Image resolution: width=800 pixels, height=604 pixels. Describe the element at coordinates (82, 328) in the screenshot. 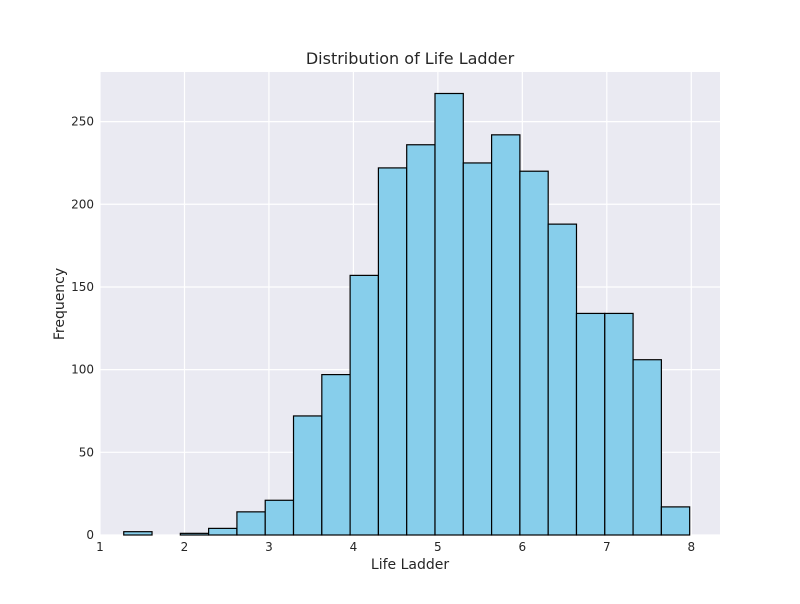

I see `y-tick-labels: 0 50 100 150 200 250` at that location.